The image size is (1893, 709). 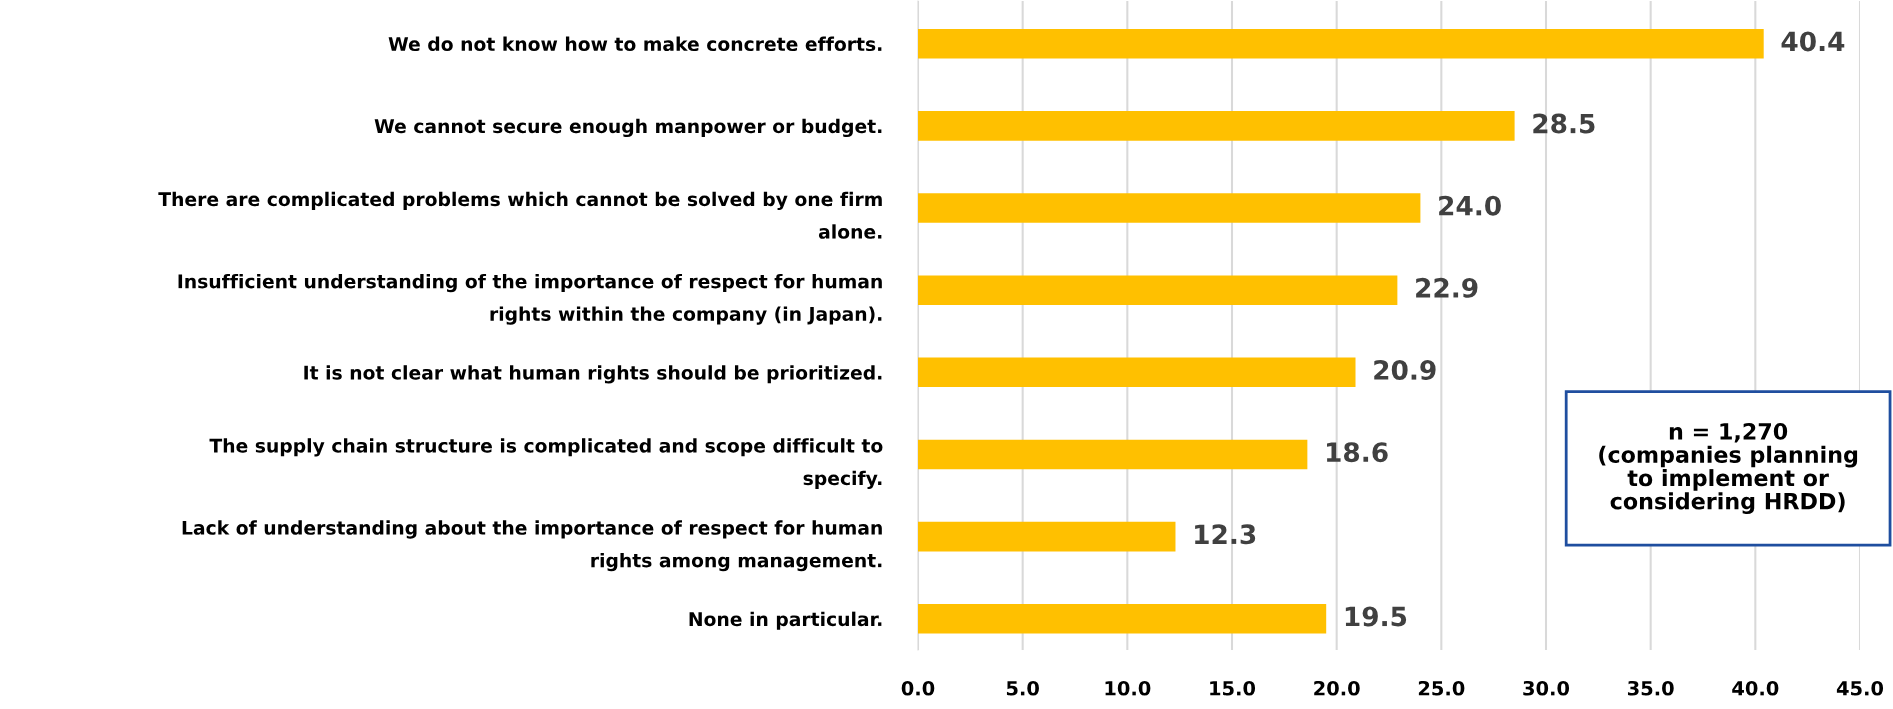 I want to click on x-tick-label: 30.0, so click(x=1546, y=688).